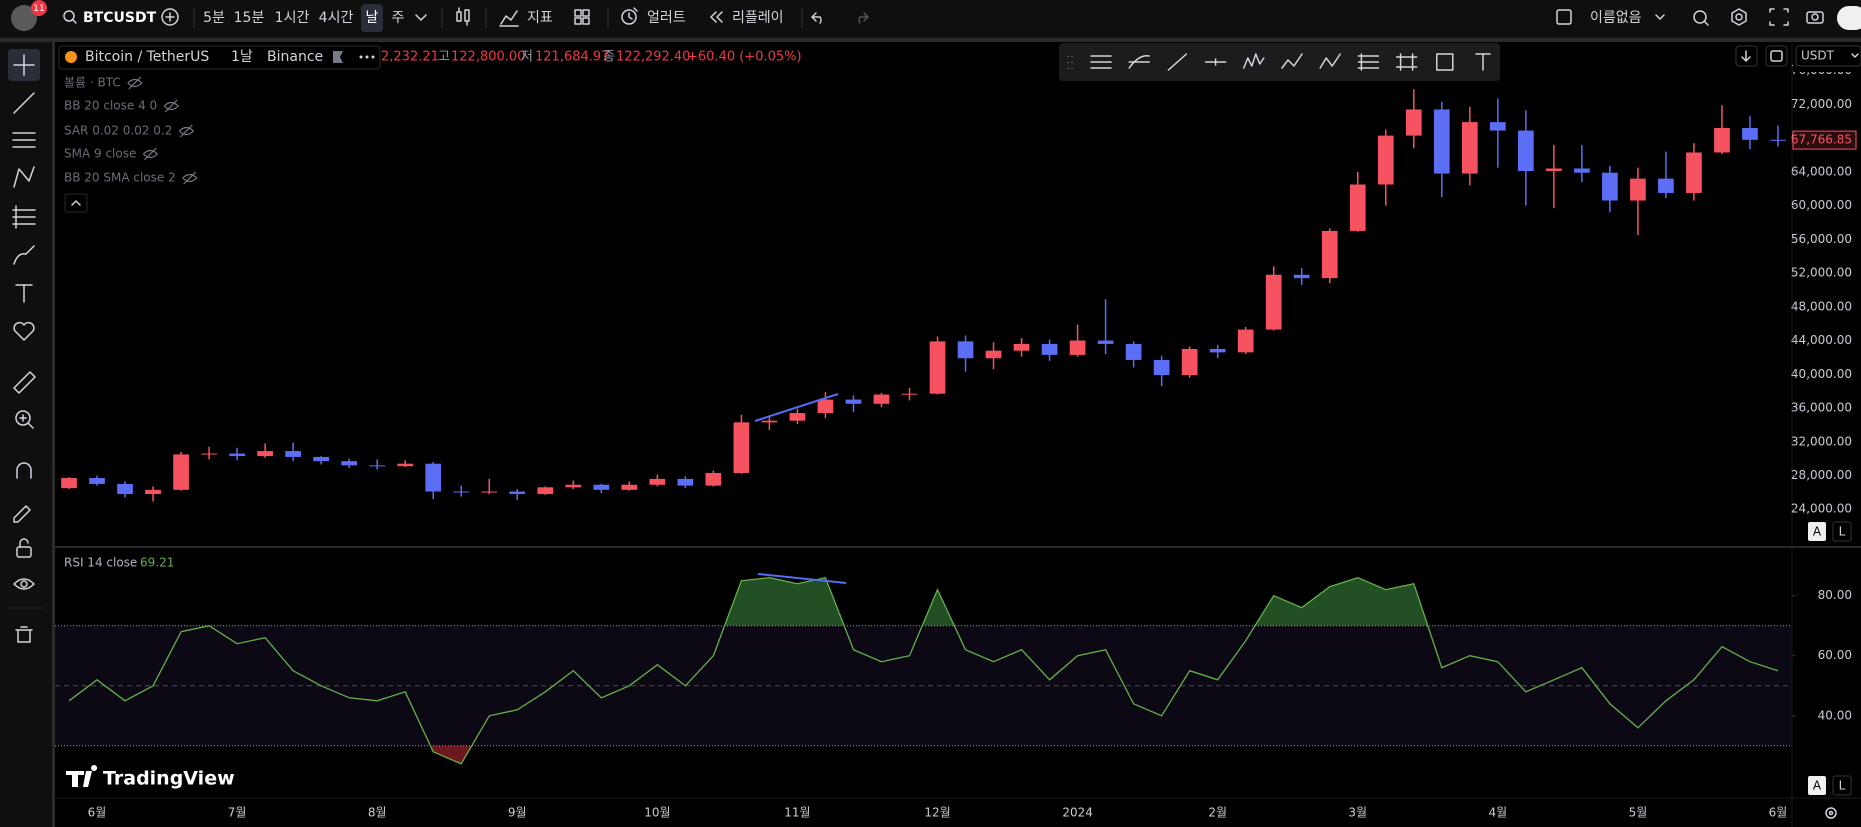  What do you see at coordinates (70, 17) in the screenshot?
I see `search-icon` at bounding box center [70, 17].